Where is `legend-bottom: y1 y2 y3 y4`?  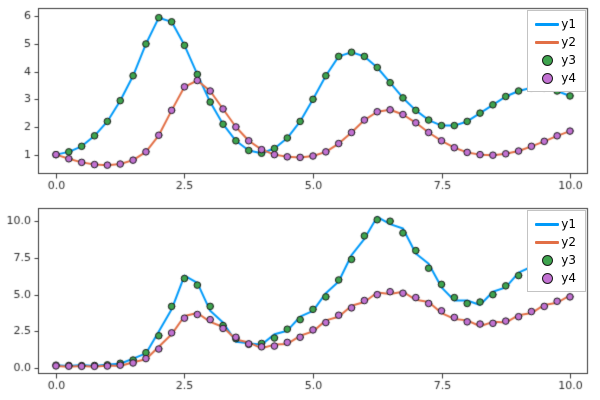 legend-bottom: y1 y2 y3 y4 is located at coordinates (556, 251).